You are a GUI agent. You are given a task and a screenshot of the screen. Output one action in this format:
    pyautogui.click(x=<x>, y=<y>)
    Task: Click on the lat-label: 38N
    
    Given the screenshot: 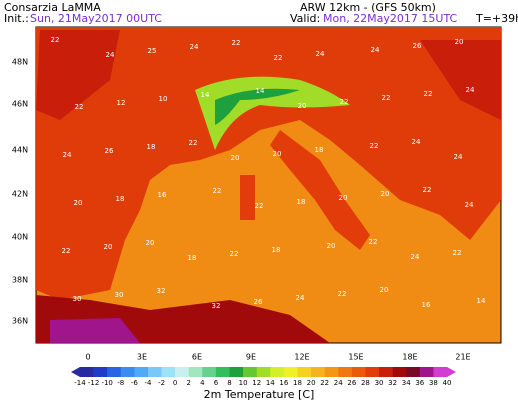 What is the action you would take?
    pyautogui.click(x=20, y=280)
    